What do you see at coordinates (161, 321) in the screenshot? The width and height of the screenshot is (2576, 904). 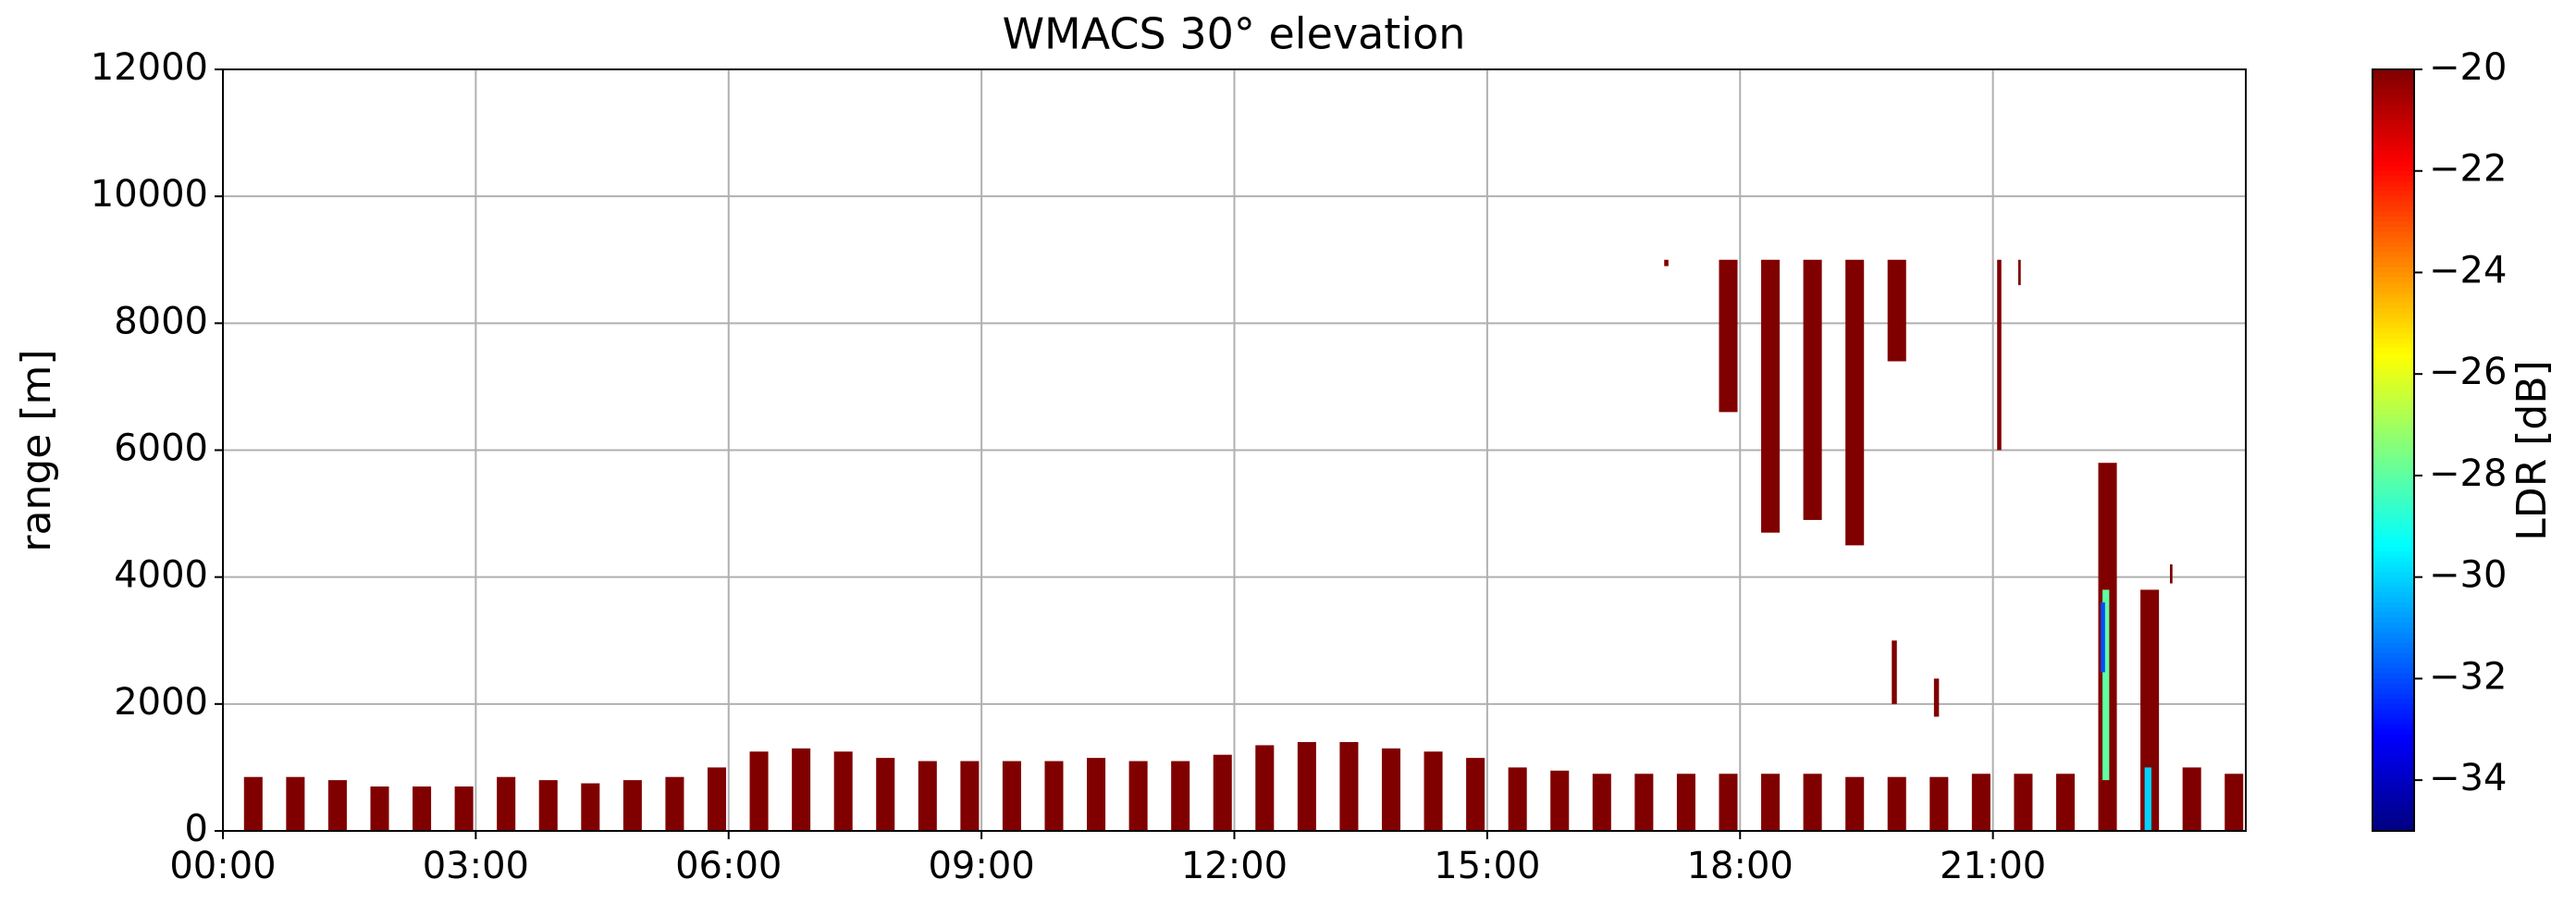 I see `y-tick-label: 8000` at bounding box center [161, 321].